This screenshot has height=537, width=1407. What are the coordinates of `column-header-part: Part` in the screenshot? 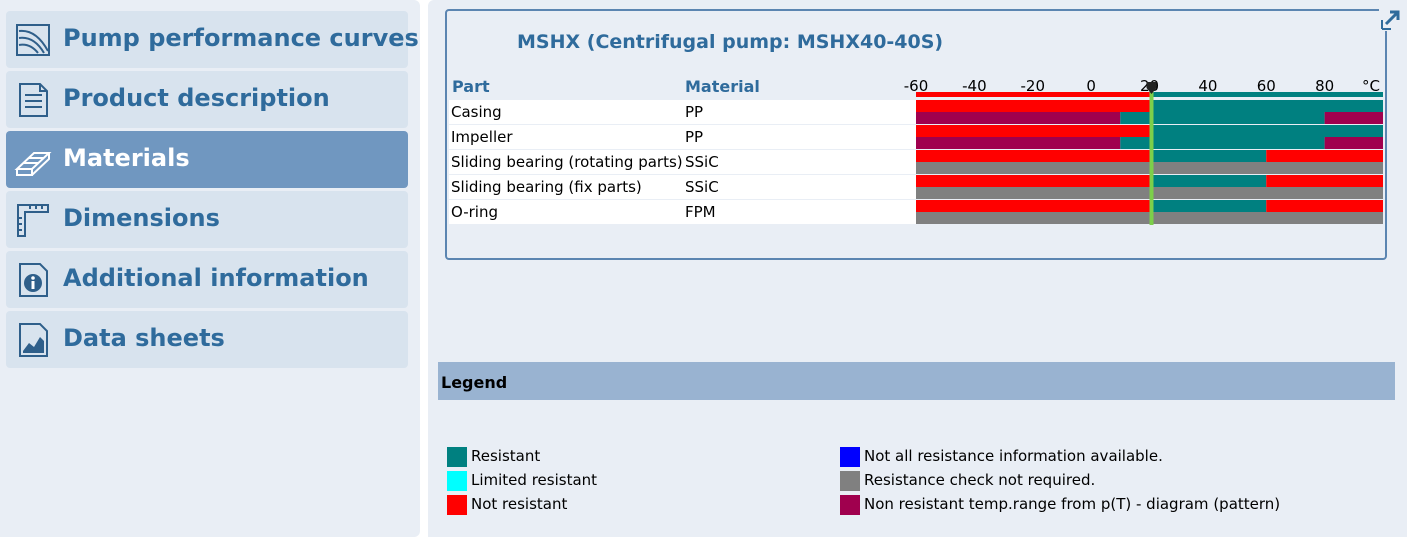 It's located at (471, 86).